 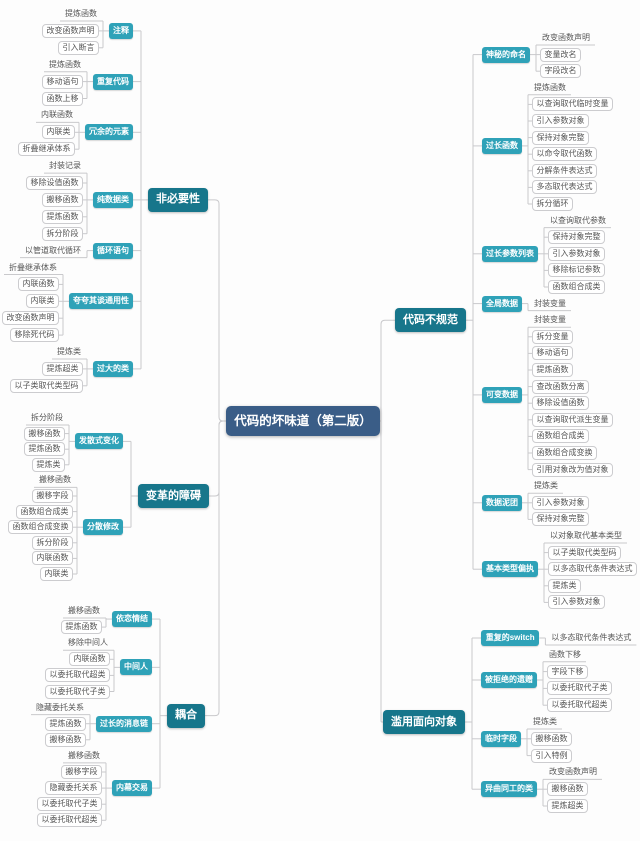 I want to click on main-topic-node: 滥用面向对象, so click(x=424, y=722).